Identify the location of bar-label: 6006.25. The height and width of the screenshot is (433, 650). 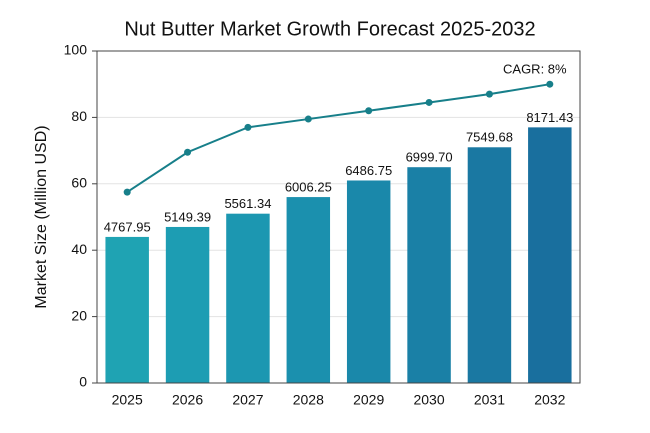
(308, 187).